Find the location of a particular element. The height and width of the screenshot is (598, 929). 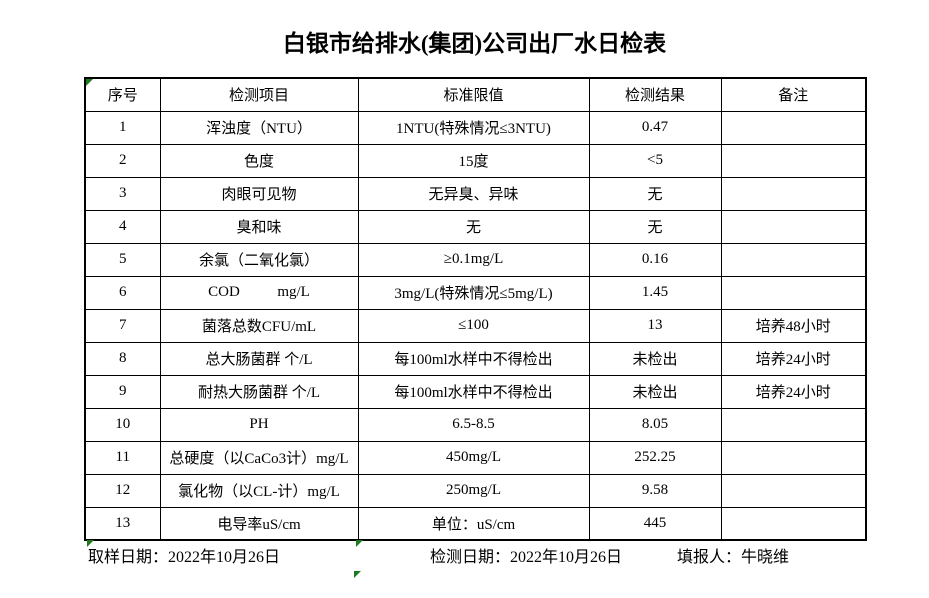

table-cell: ≤100 is located at coordinates (473, 325).